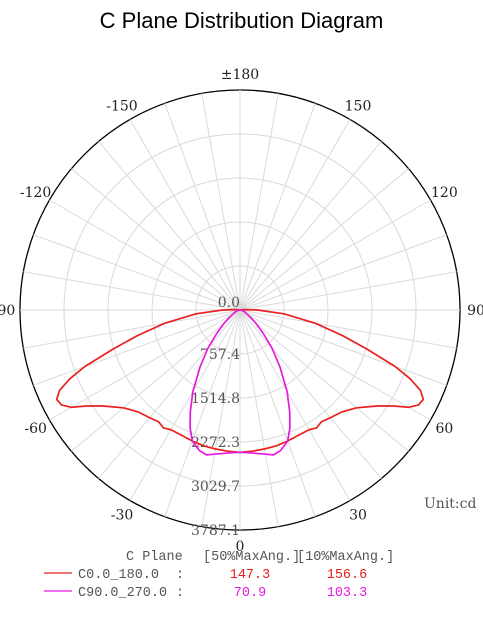  I want to click on angle-label-150: 150, so click(358, 107).